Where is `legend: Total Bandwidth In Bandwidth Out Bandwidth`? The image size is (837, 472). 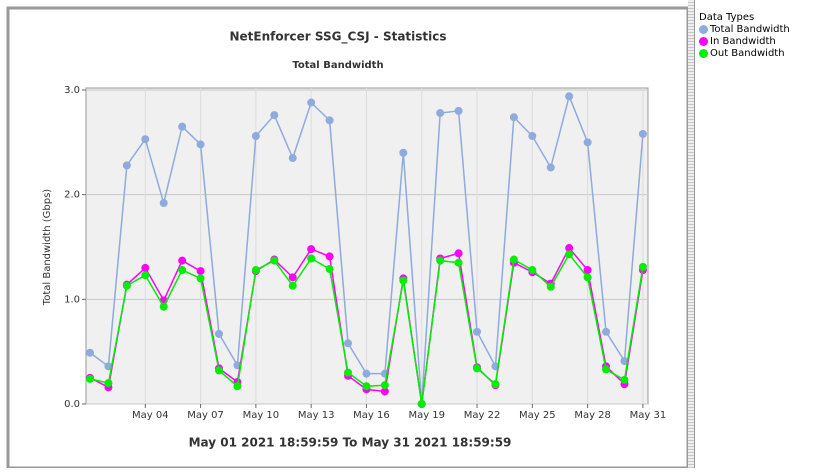
legend: Total Bandwidth In Bandwidth Out Bandwidth is located at coordinates (768, 41).